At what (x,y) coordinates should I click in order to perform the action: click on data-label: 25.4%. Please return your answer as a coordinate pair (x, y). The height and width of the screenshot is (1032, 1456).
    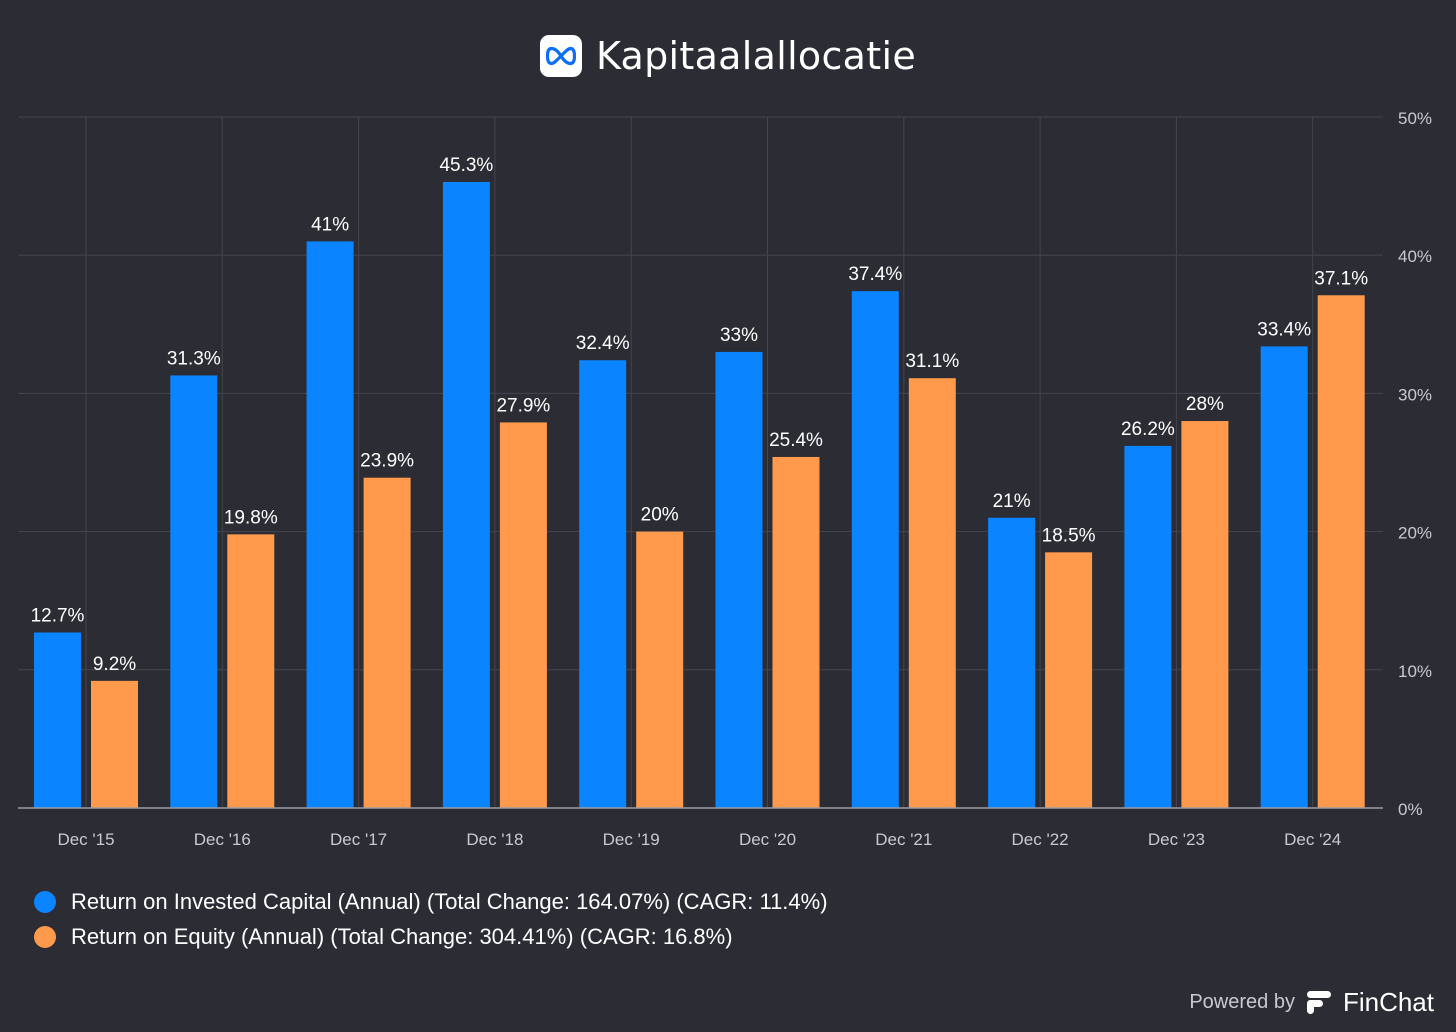
    Looking at the image, I should click on (796, 440).